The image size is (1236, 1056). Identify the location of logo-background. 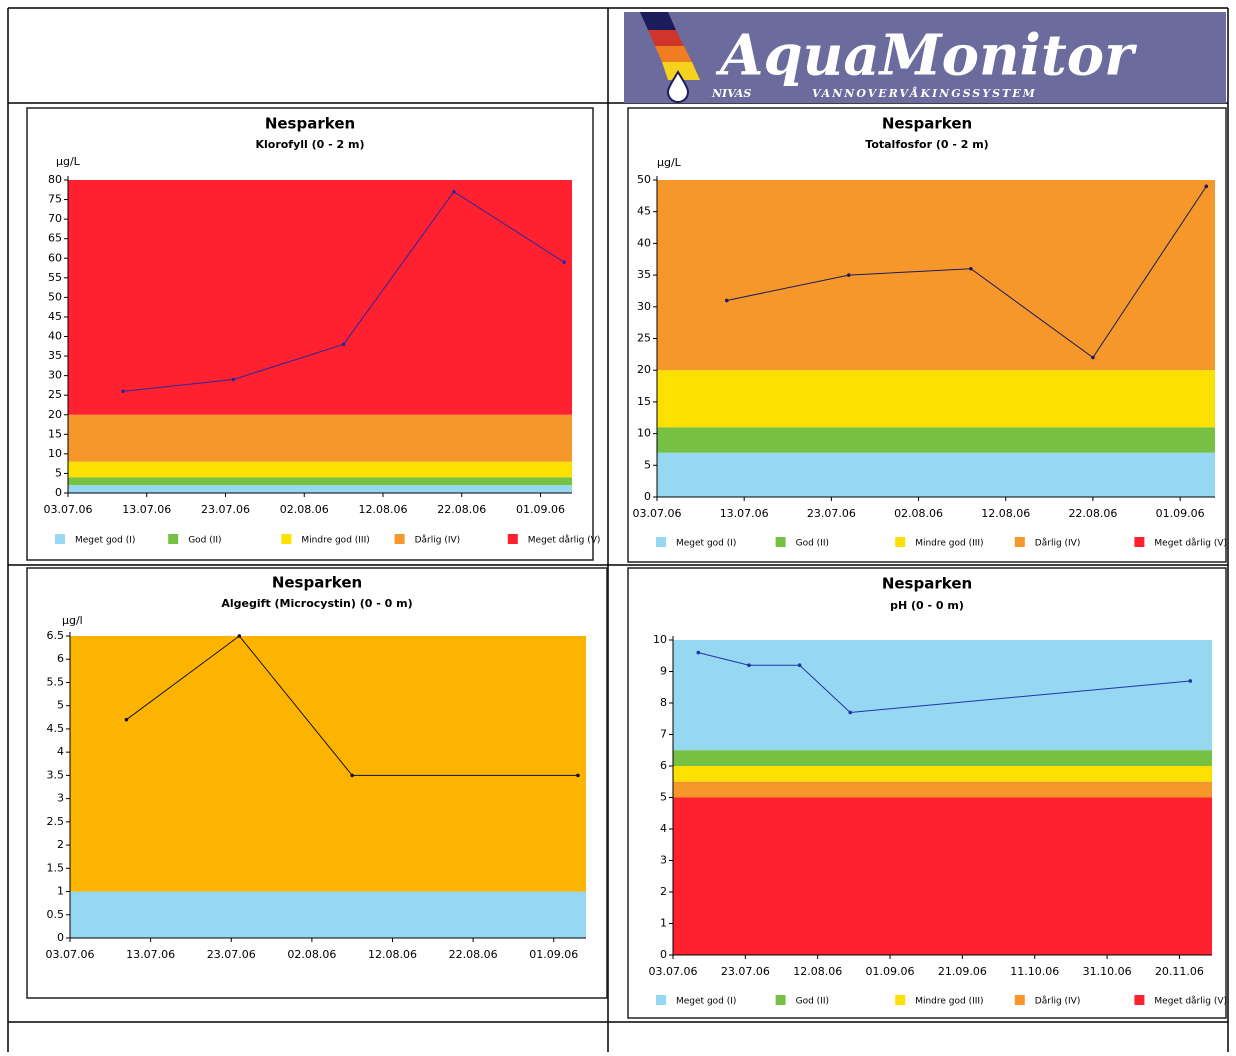
(925, 57).